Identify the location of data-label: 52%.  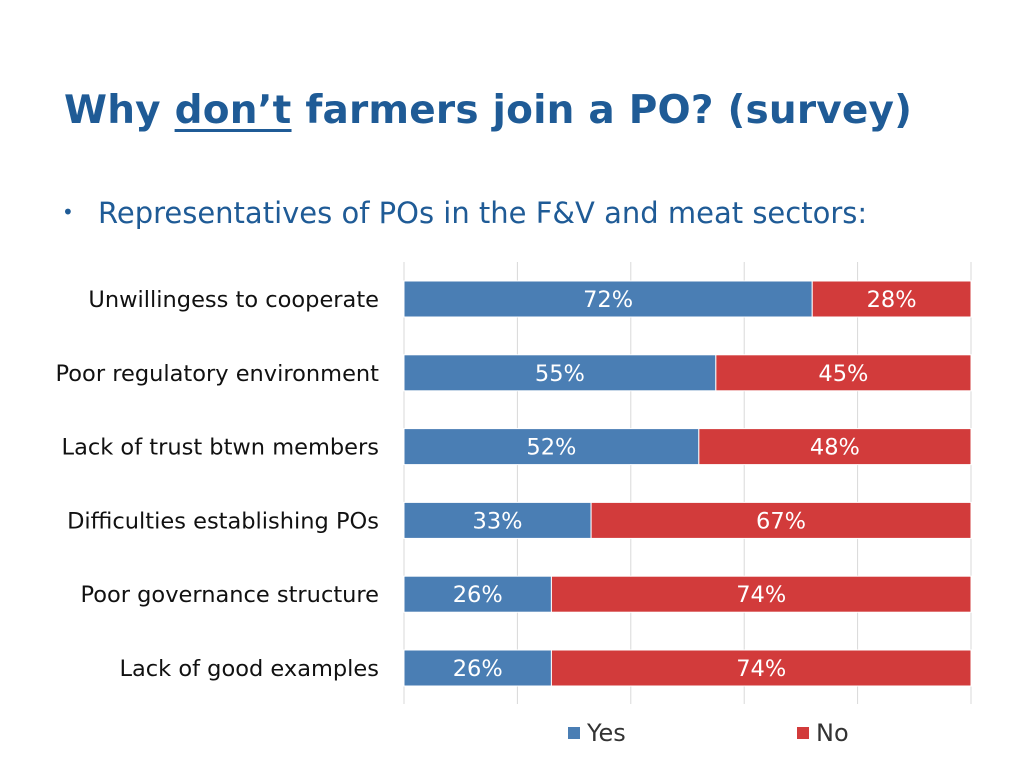
(551, 448).